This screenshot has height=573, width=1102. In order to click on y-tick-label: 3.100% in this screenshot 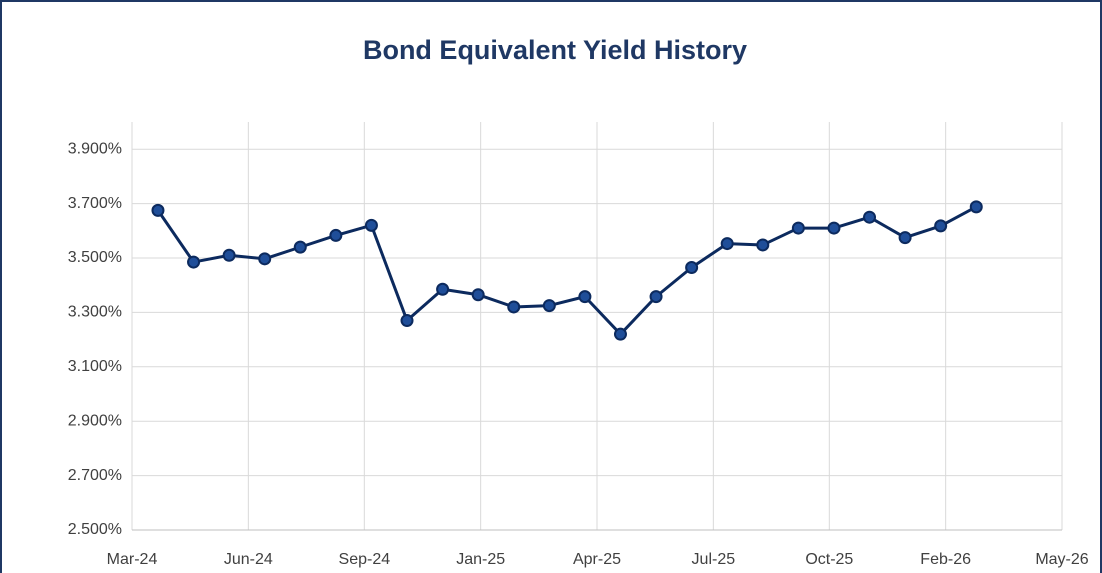, I will do `click(95, 366)`.